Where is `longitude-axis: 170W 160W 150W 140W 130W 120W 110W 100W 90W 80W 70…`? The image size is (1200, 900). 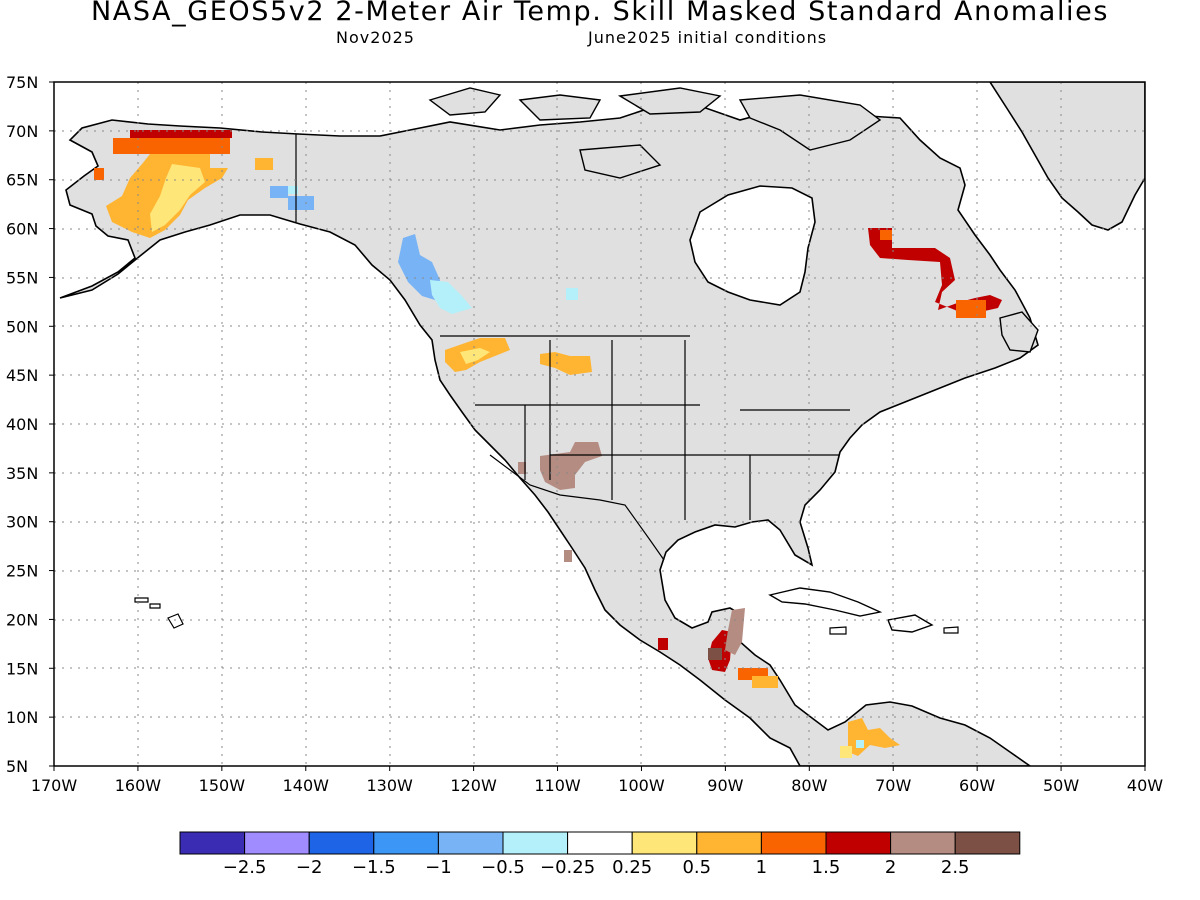 longitude-axis: 170W 160W 150W 140W 130W 120W 110W 100W 90W 80W 70… is located at coordinates (597, 785).